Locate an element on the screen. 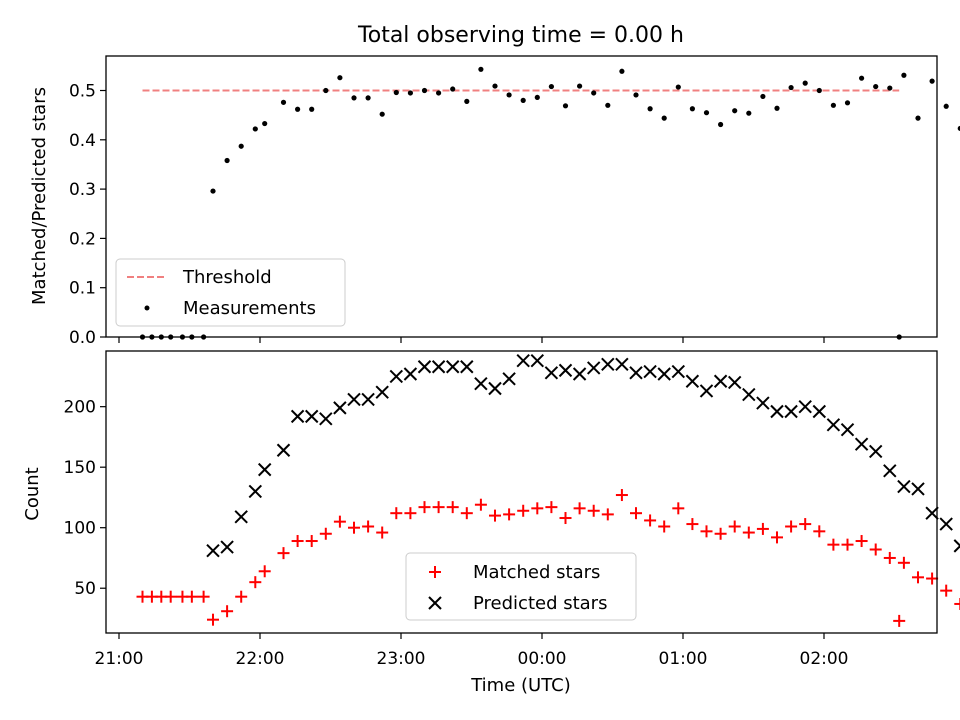 Image resolution: width=960 pixels, height=720 pixels. x-tick-label: 02:00 is located at coordinates (824, 659).